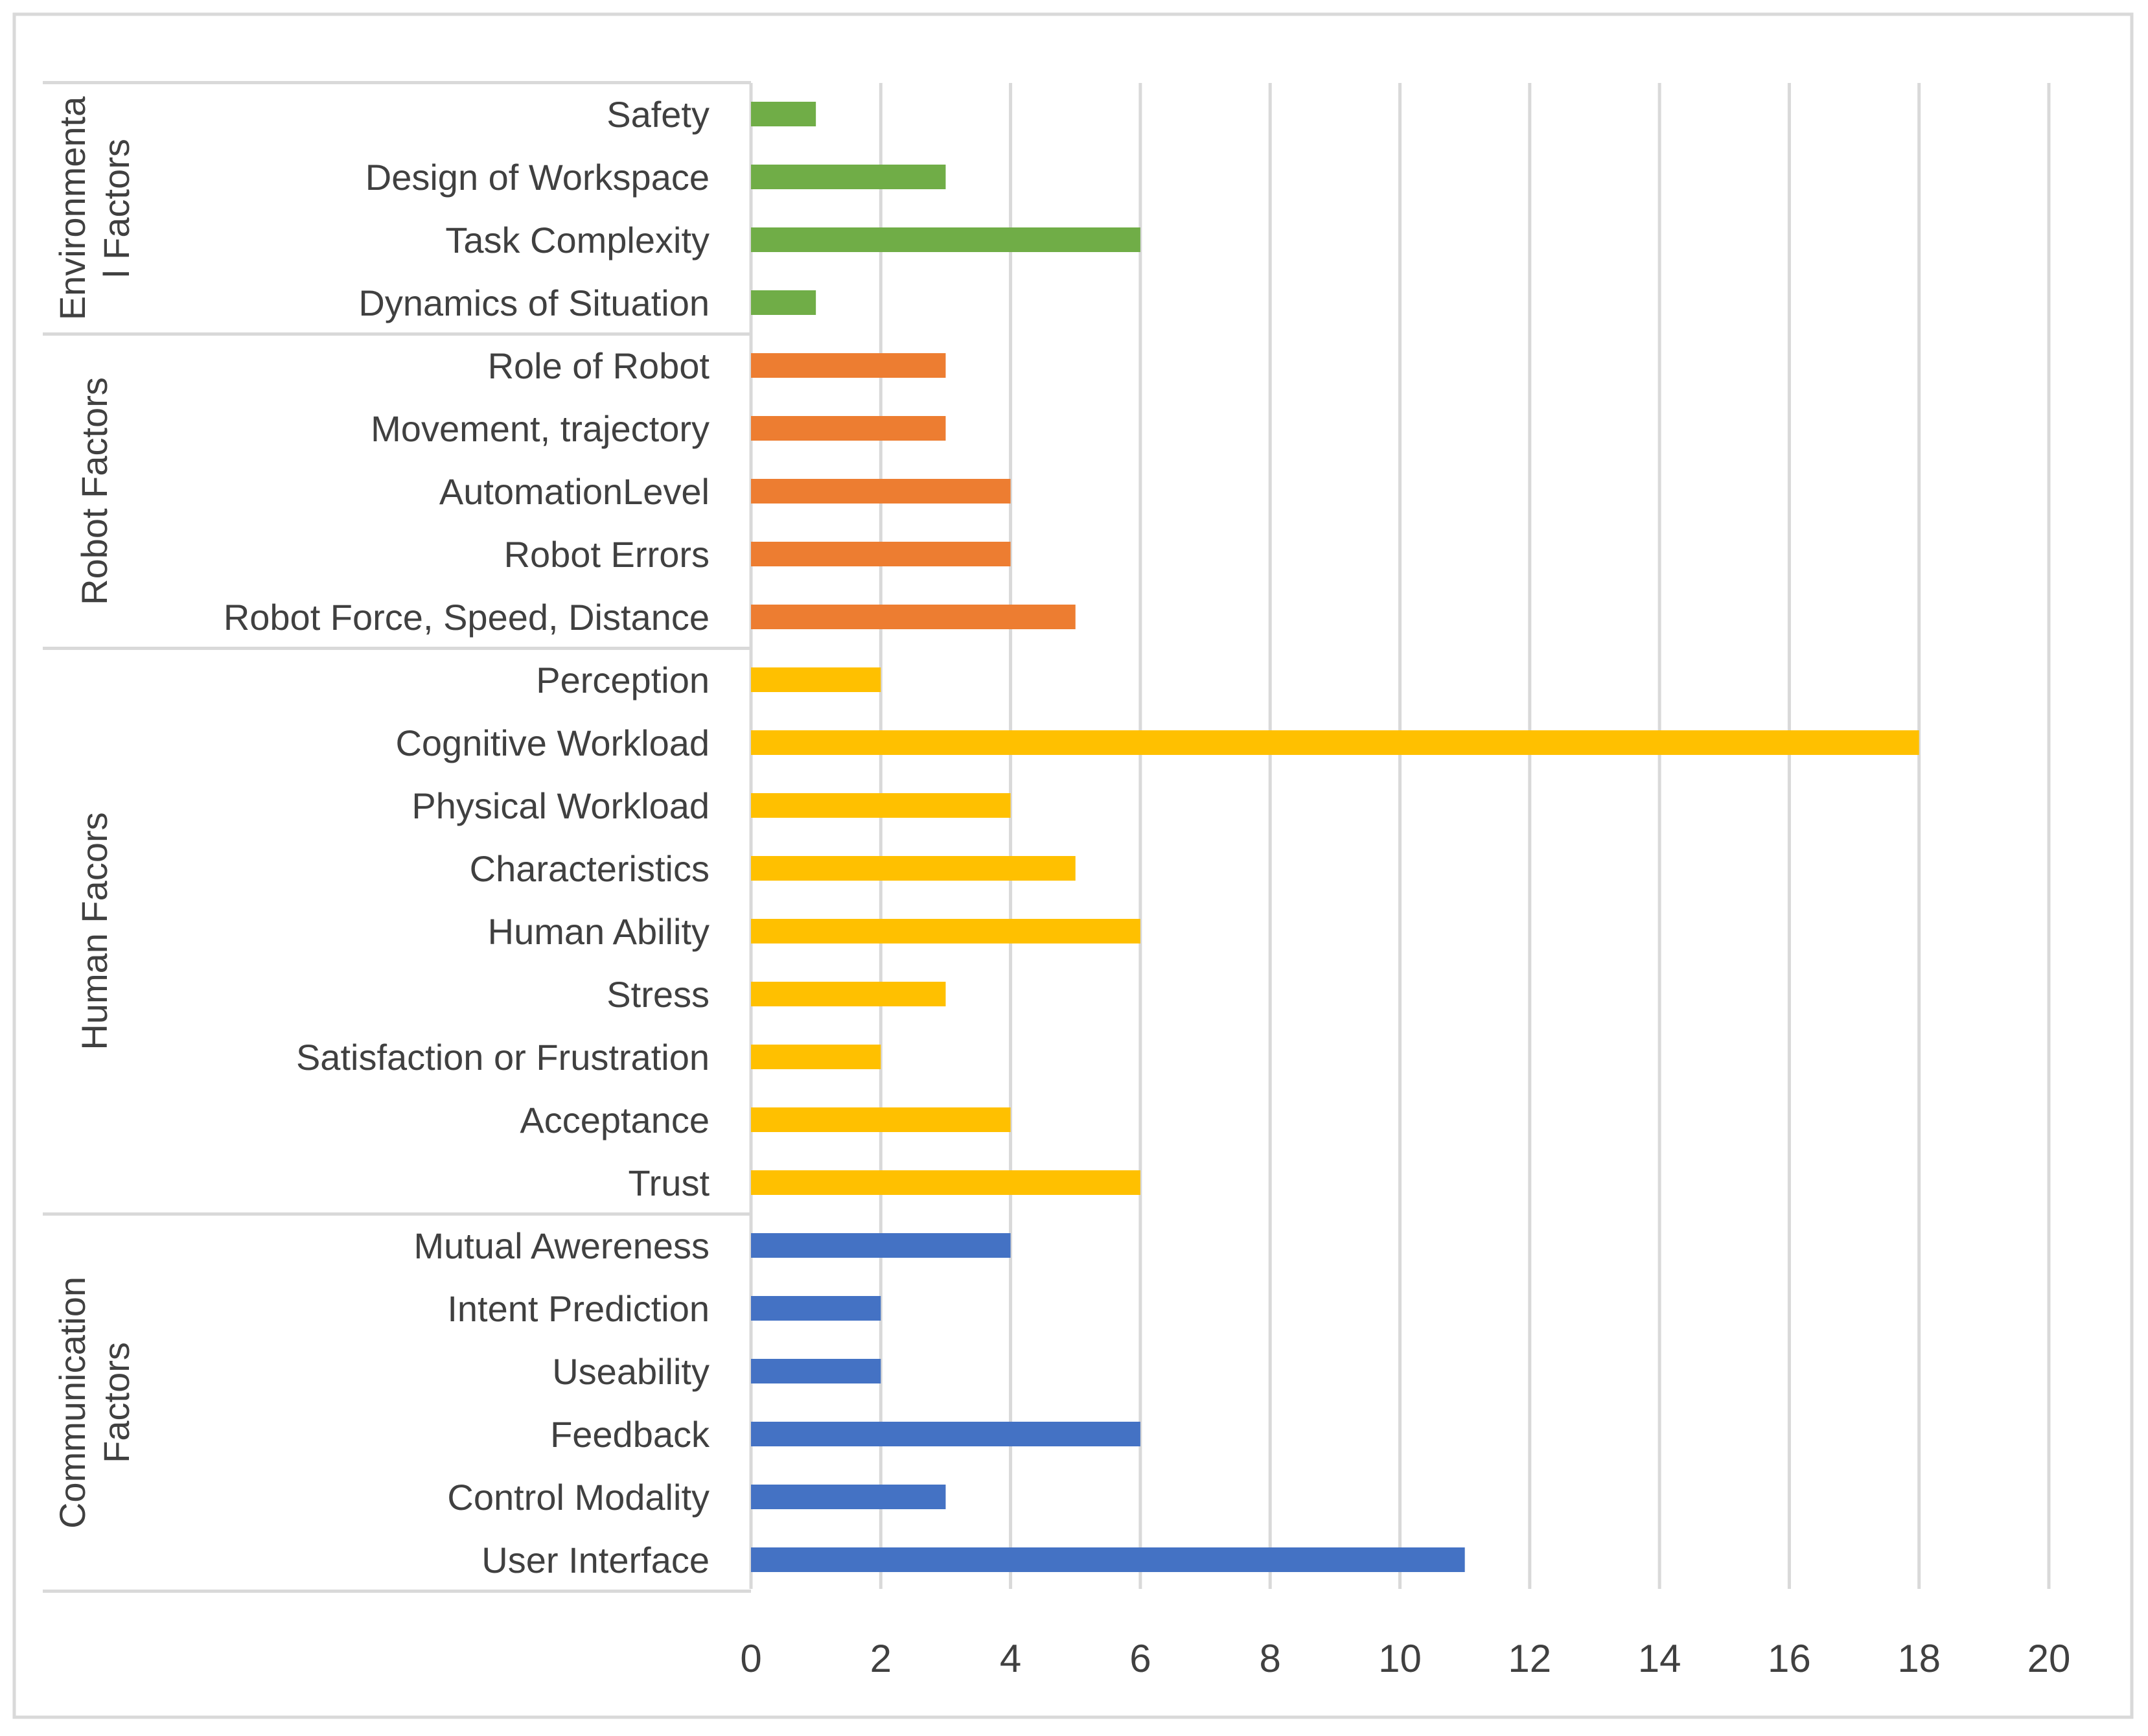 The height and width of the screenshot is (1736, 2148). Describe the element at coordinates (534, 303) in the screenshot. I see `category-label-dynamics-of-situation: Dynamics of Situation` at that location.